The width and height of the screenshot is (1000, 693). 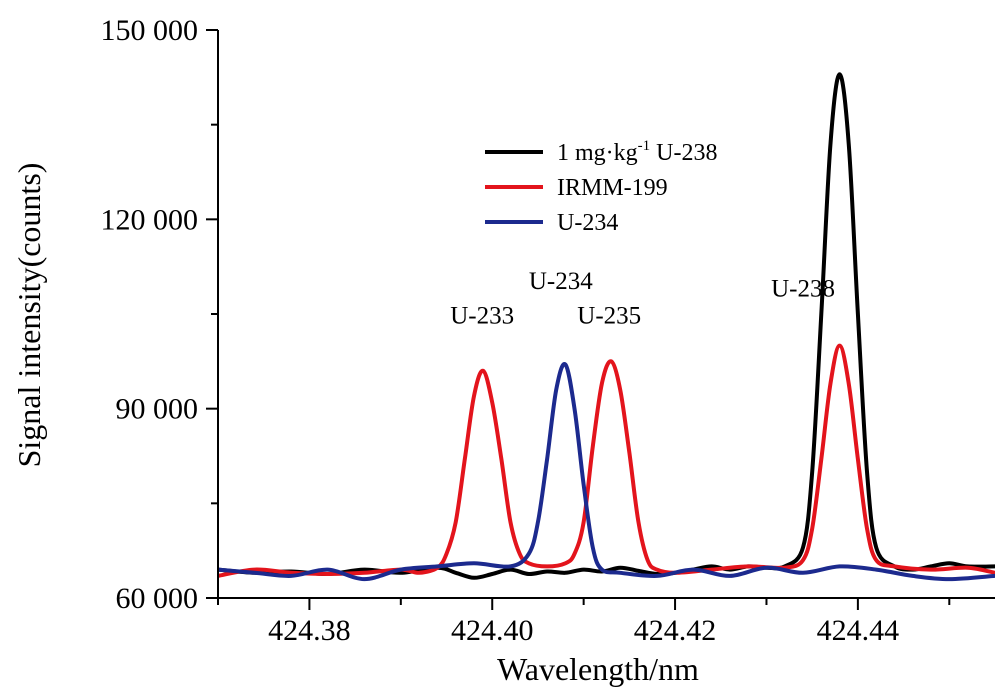 I want to click on peak-label-1: U-234, so click(x=561, y=281).